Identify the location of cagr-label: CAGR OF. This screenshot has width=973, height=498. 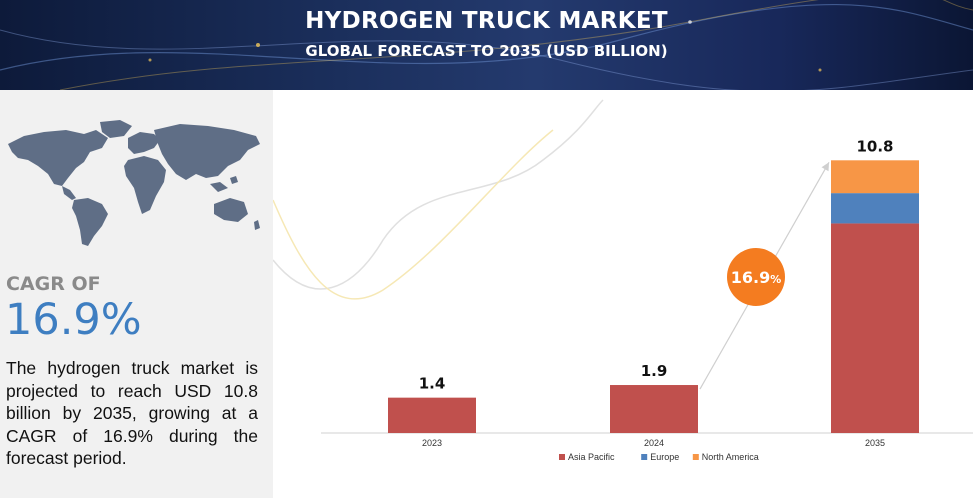
(53, 284).